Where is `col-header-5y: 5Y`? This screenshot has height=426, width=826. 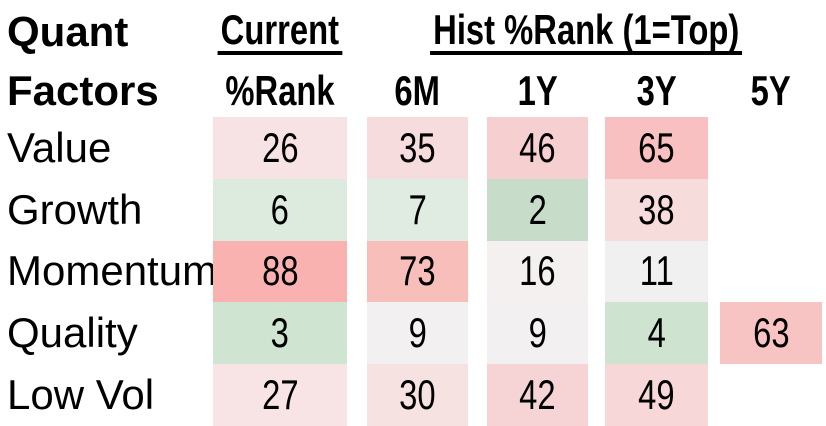 col-header-5y: 5Y is located at coordinates (771, 90).